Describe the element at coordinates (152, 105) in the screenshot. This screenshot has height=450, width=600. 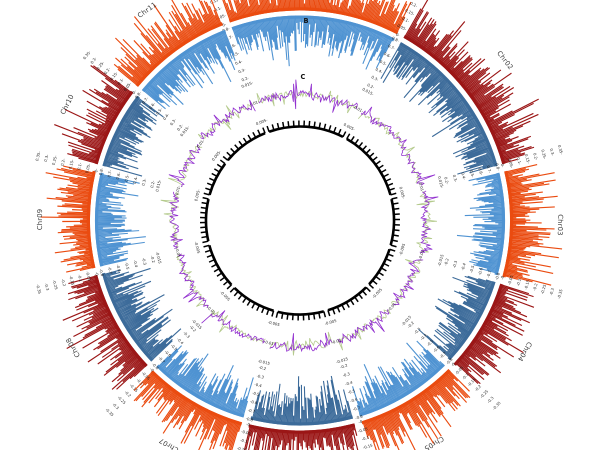
I see `axis-tick-label: 0.6-` at that location.